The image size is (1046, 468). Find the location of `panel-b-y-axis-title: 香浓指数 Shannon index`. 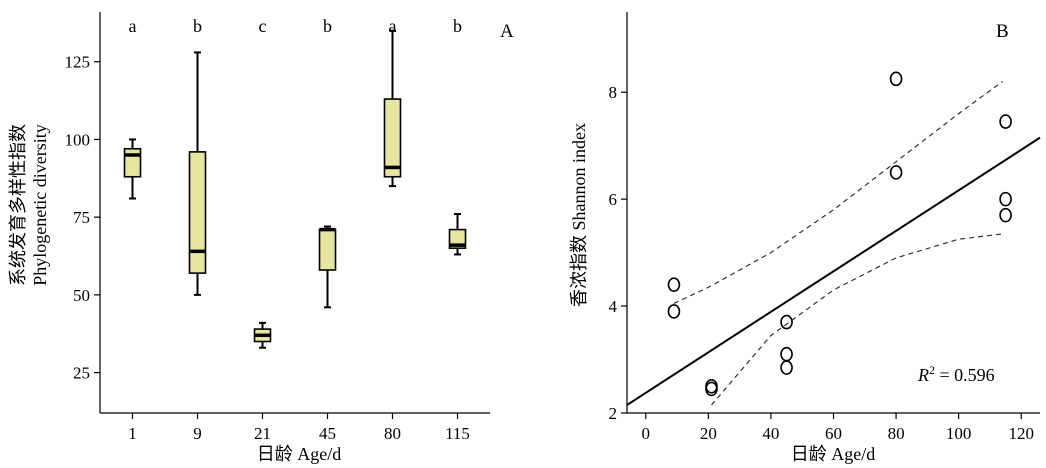

panel-b-y-axis-title: 香浓指数 Shannon index is located at coordinates (579, 215).